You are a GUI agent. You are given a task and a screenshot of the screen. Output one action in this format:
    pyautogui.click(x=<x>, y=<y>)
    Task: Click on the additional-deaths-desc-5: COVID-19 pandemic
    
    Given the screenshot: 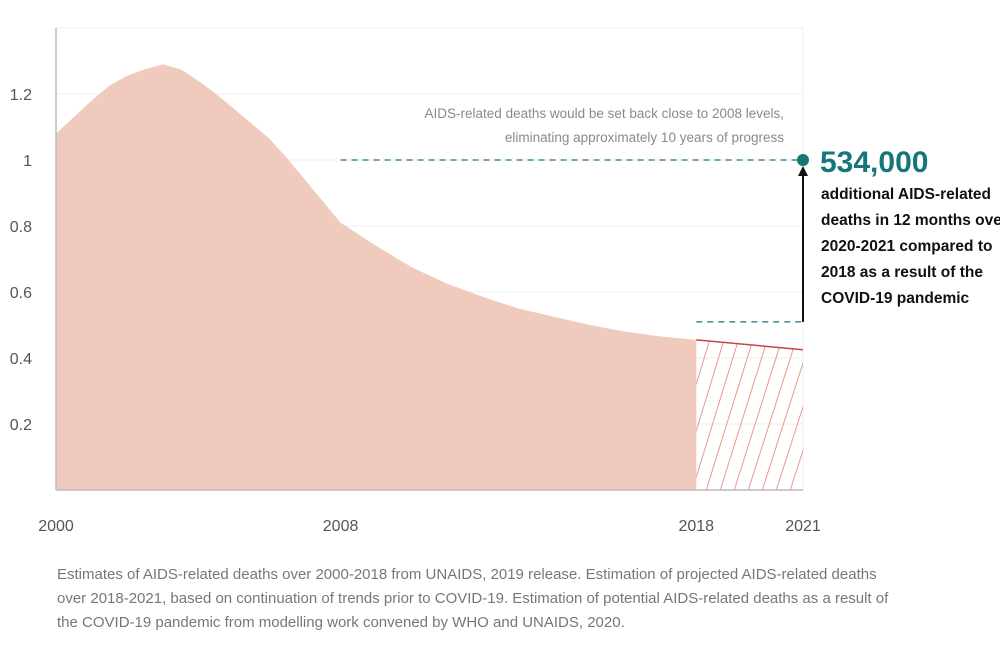 What is the action you would take?
    pyautogui.click(x=895, y=298)
    